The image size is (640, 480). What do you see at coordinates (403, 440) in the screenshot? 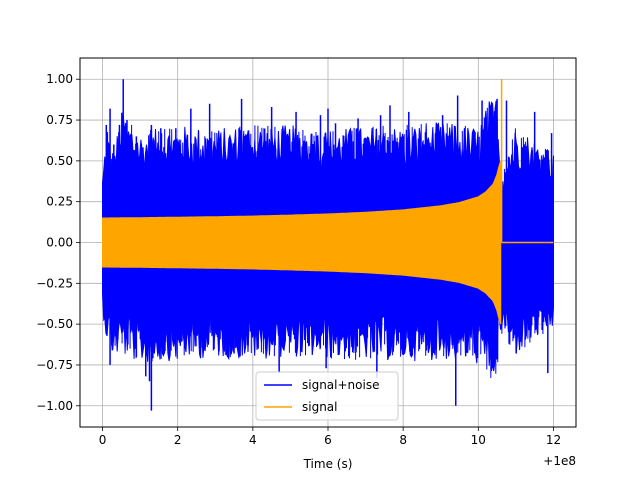
I see `x-tick-label: 8` at bounding box center [403, 440].